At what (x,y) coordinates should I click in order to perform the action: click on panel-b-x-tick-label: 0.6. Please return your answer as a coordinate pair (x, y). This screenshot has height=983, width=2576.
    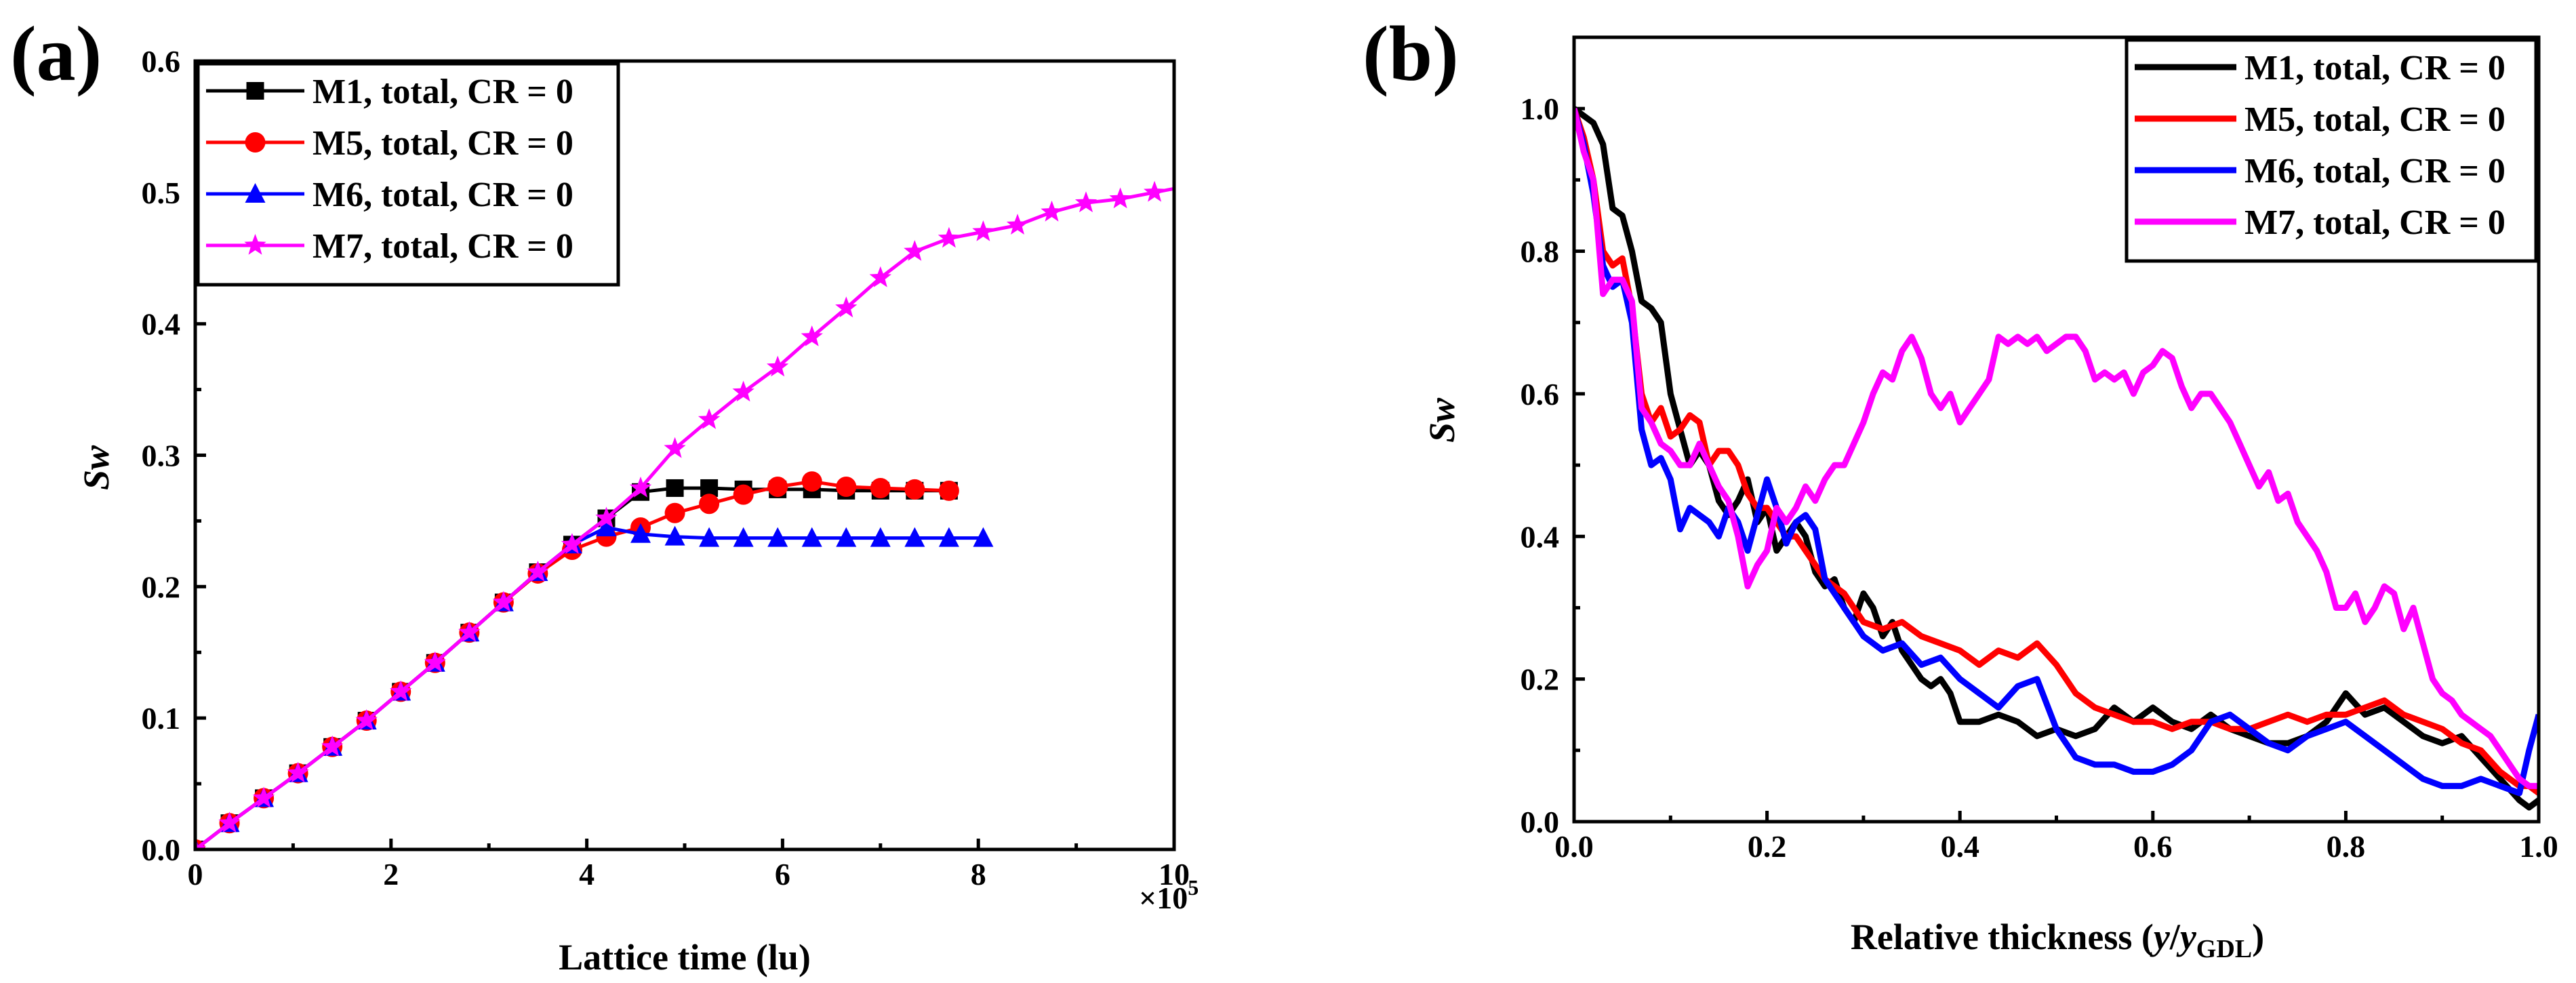
    Looking at the image, I should click on (2153, 846).